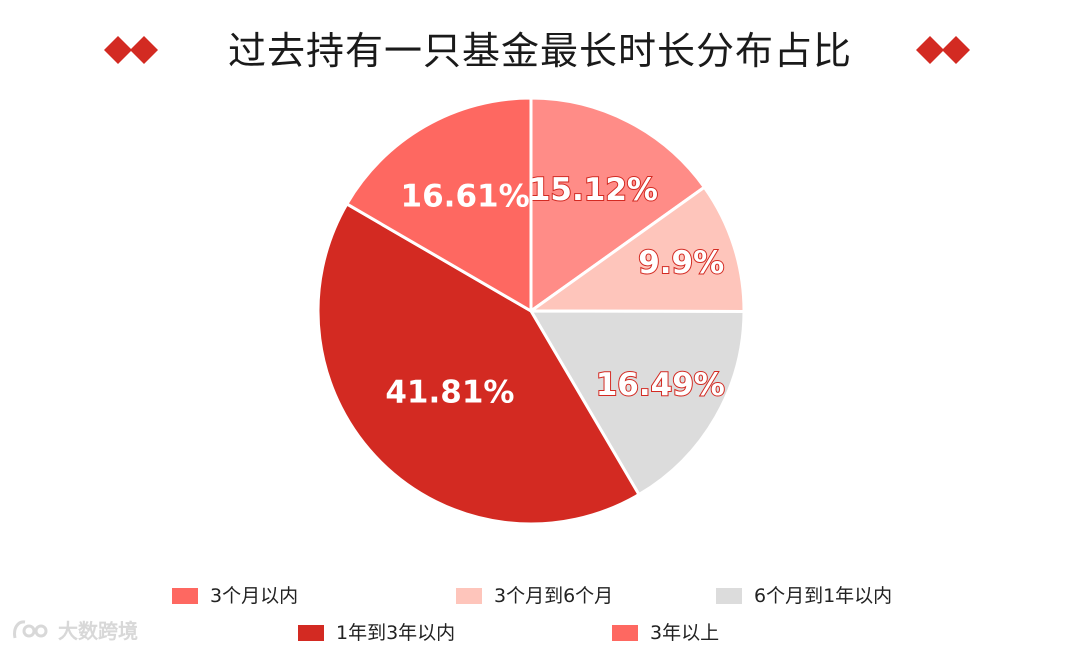 Image resolution: width=1080 pixels, height=653 pixels. I want to click on title-row: 过去持有一只基金最长时长分布占比, so click(540, 52).